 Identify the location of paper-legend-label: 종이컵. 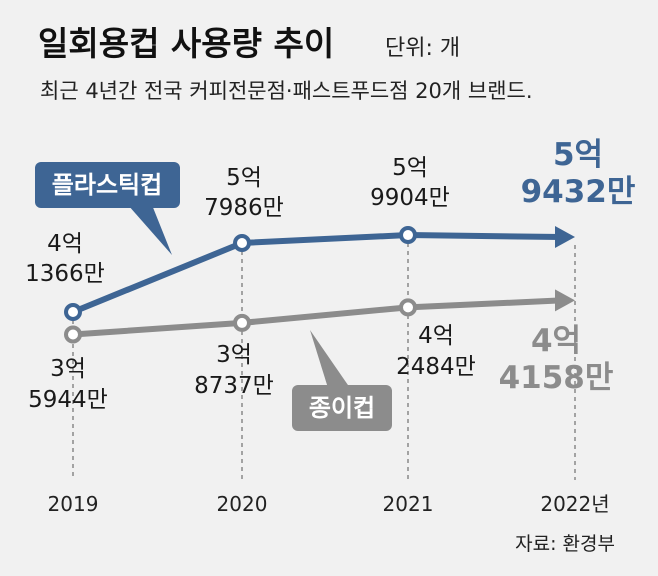
(342, 408).